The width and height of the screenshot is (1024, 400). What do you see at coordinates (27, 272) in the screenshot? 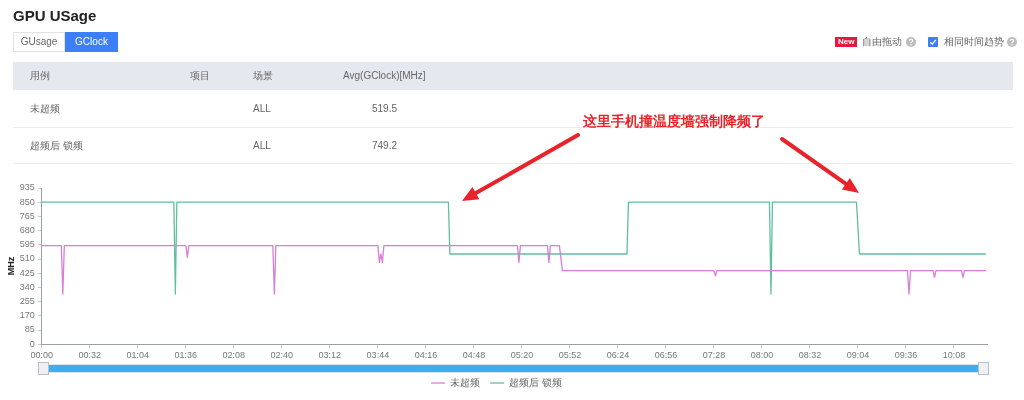
I see `y-tick-label: 425` at bounding box center [27, 272].